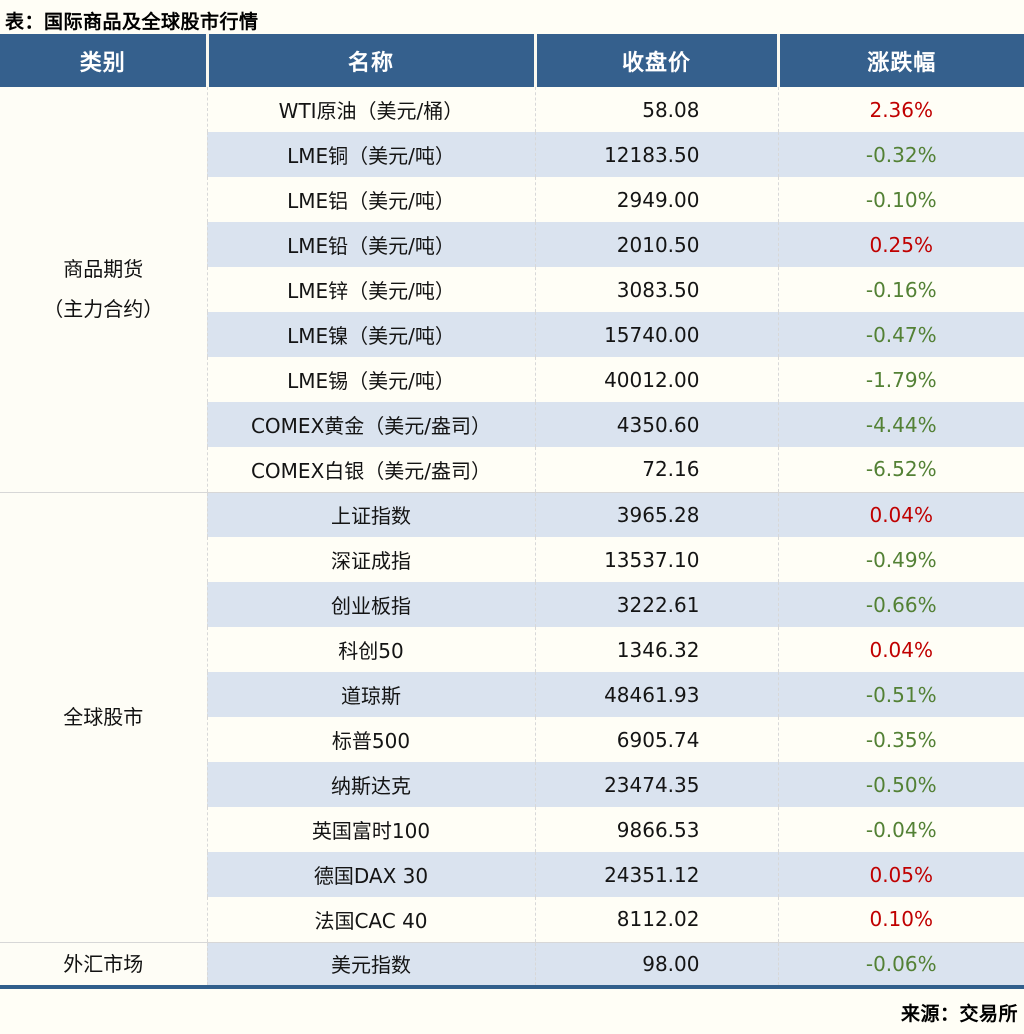 This screenshot has width=1024, height=1034. I want to click on table-row: 纳斯达克 23474.35 -0.50%, so click(512, 784).